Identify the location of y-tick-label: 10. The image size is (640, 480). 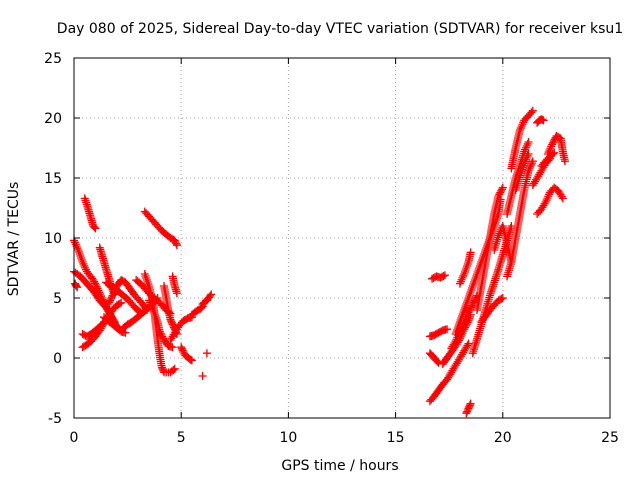
(53, 239).